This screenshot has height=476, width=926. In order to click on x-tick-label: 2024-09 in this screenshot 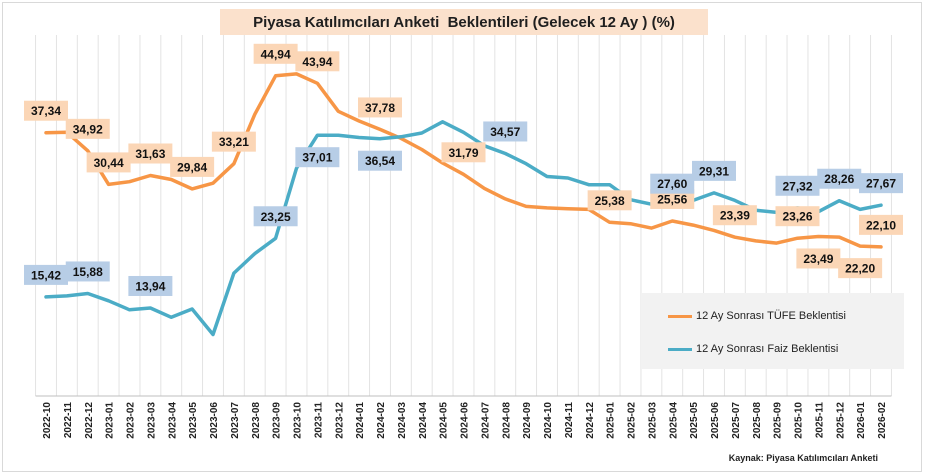, I will do `click(527, 420)`.